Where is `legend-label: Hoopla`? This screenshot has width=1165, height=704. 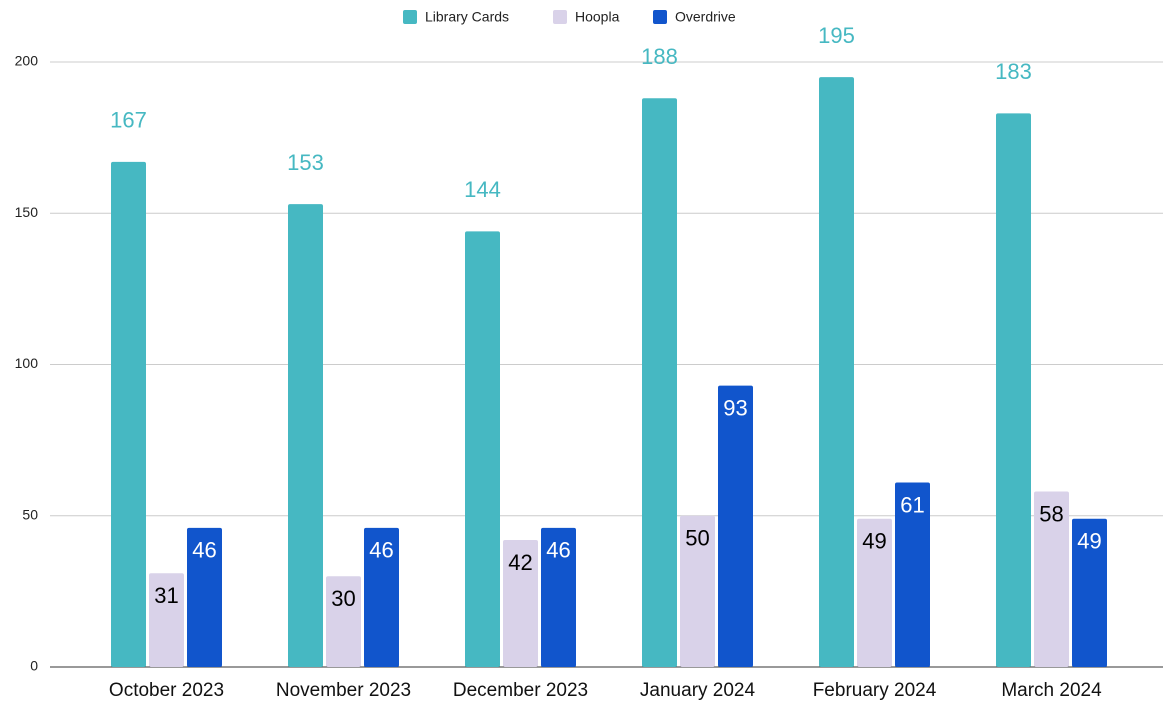
legend-label: Hoopla is located at coordinates (597, 17).